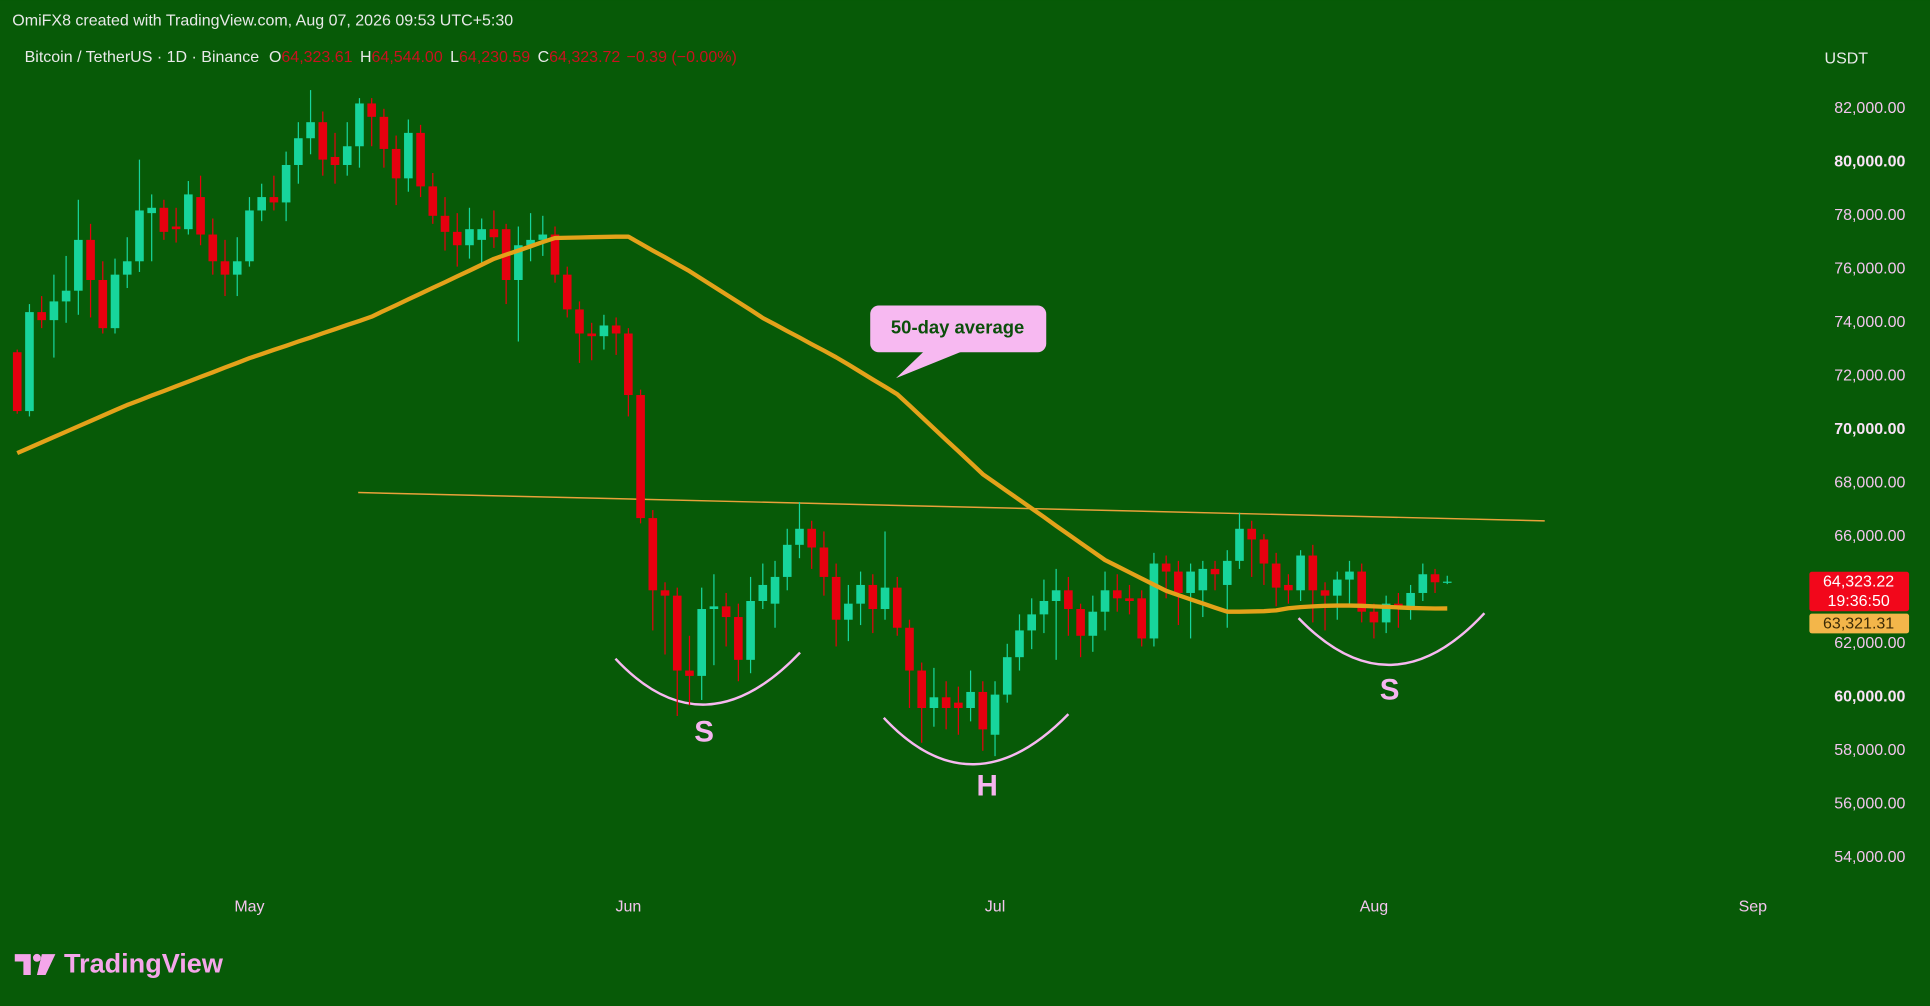  What do you see at coordinates (1391, 639) in the screenshot?
I see `pattern-arc` at bounding box center [1391, 639].